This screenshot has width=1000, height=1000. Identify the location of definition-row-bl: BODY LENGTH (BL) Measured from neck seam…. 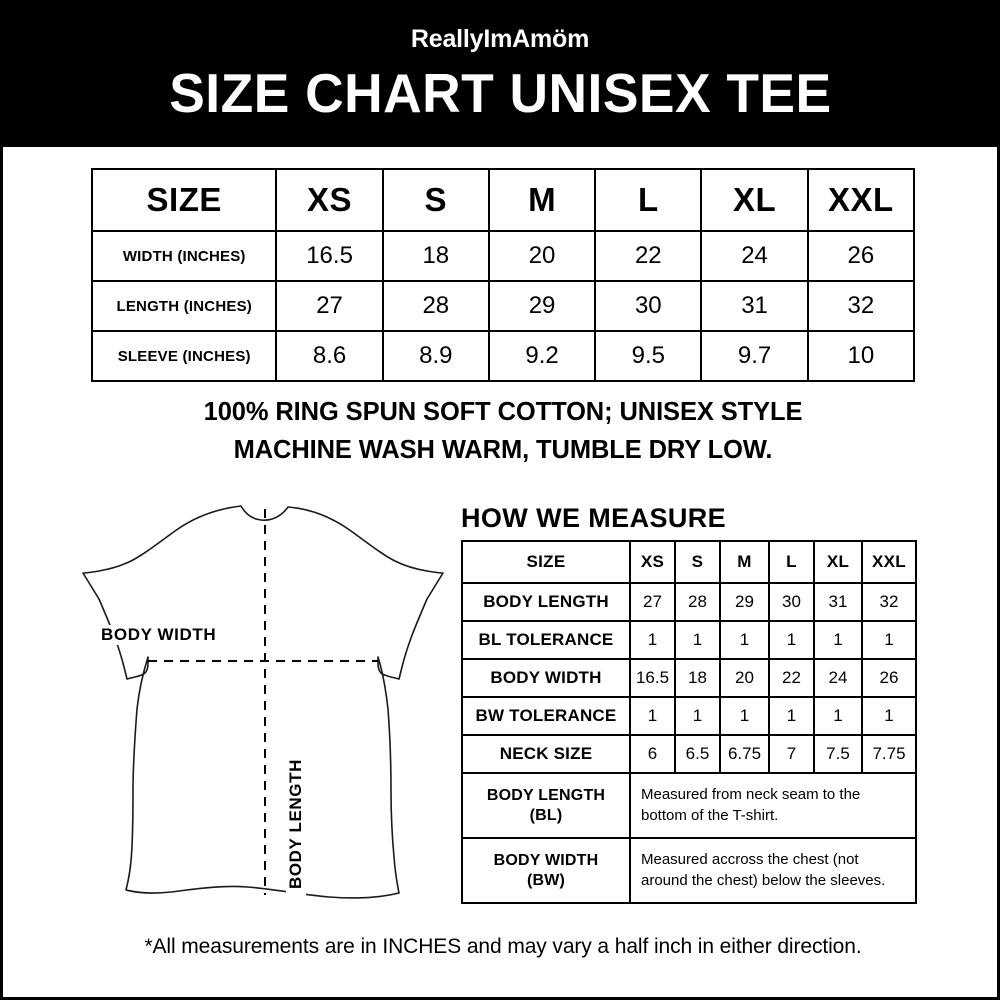
(689, 805).